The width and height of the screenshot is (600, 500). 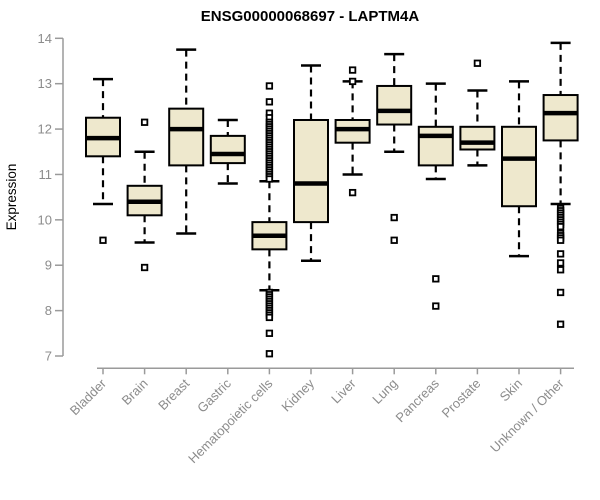 I want to click on y-tick-label: 8, so click(x=48, y=310).